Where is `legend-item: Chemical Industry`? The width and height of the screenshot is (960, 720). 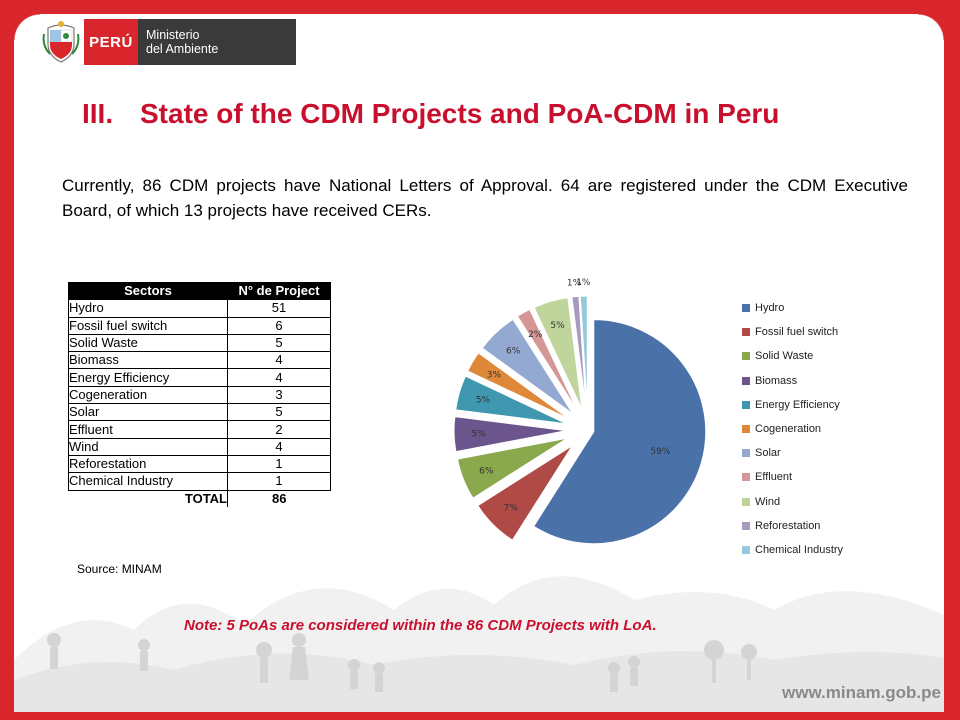 legend-item: Chemical Industry is located at coordinates (792, 550).